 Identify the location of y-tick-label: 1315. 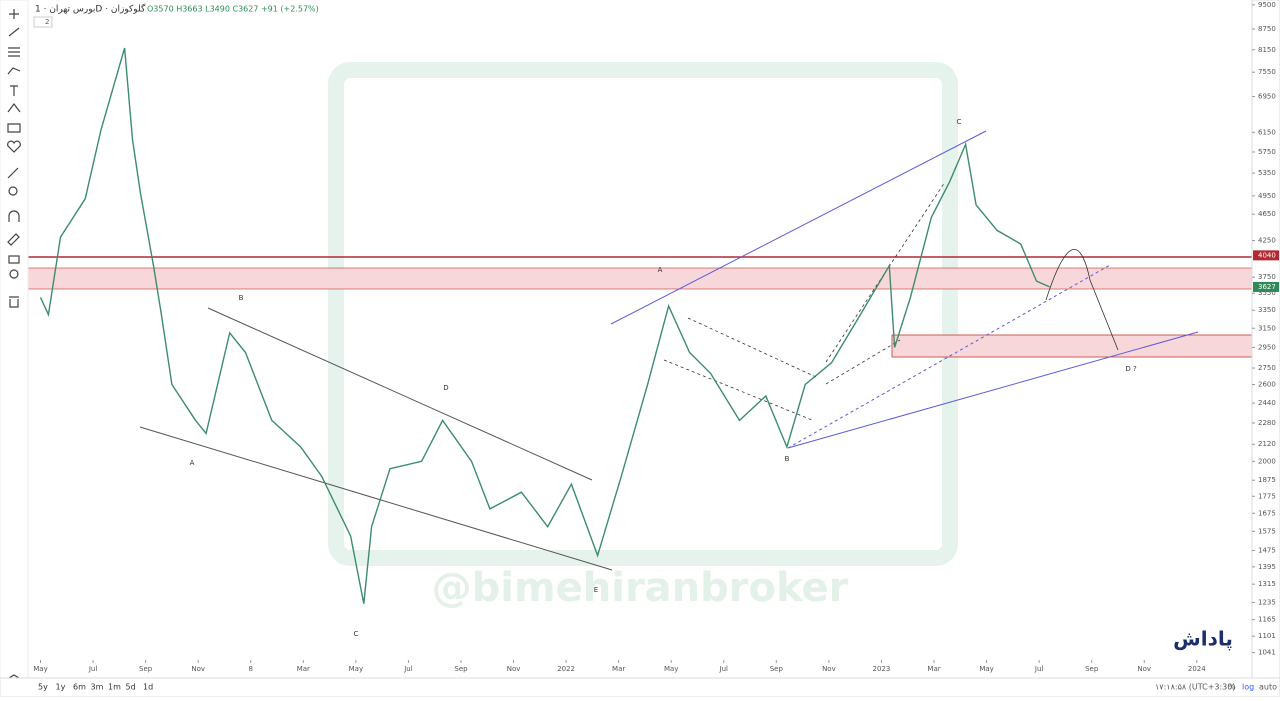
(1267, 584).